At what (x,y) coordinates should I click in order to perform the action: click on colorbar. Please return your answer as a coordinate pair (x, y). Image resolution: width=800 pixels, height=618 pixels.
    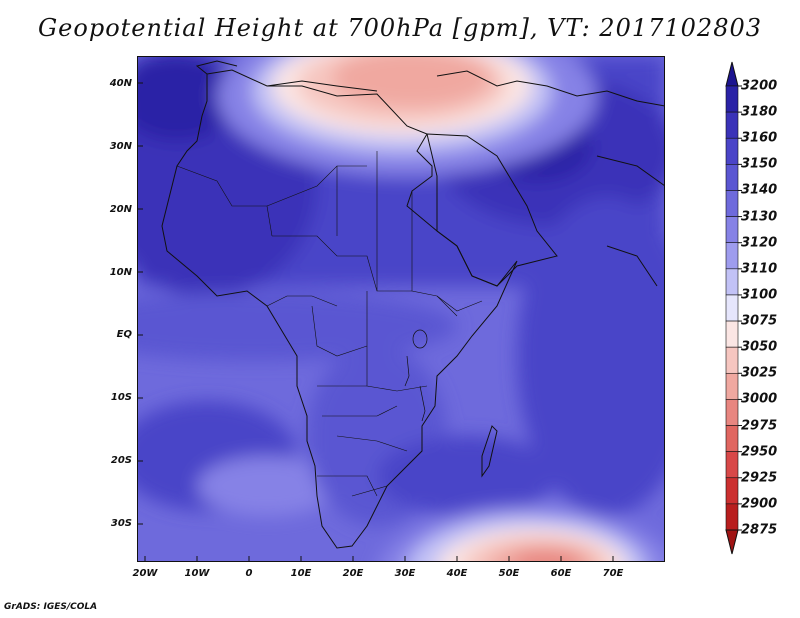
    Looking at the image, I should click on (733, 308).